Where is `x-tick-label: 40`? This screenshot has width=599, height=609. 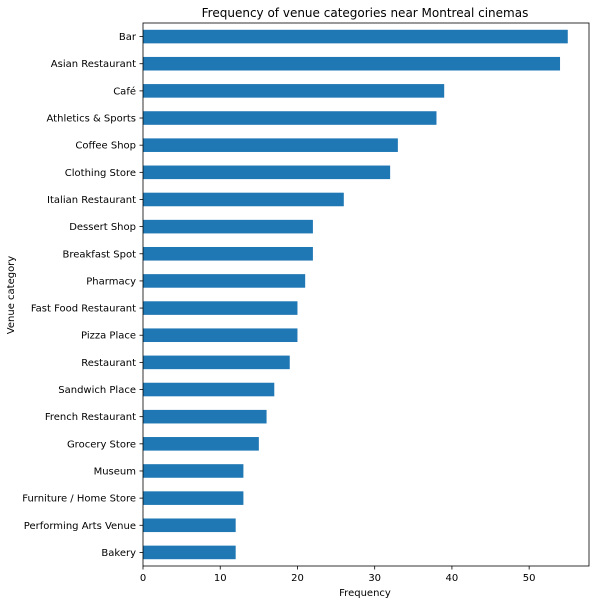 x-tick-label: 40 is located at coordinates (452, 578).